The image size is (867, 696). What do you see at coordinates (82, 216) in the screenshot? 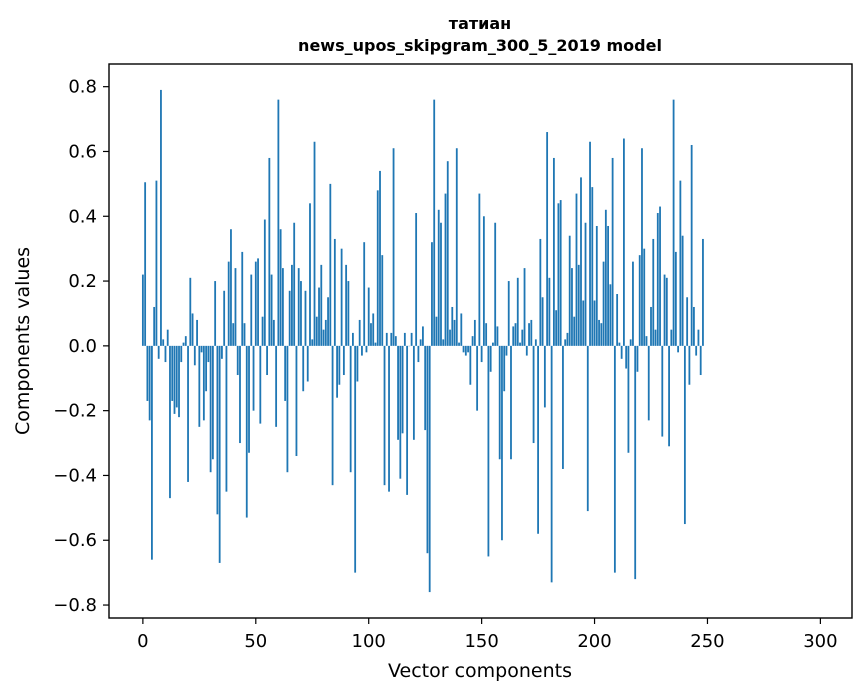
I see `y-tick-label: 0.4` at bounding box center [82, 216].